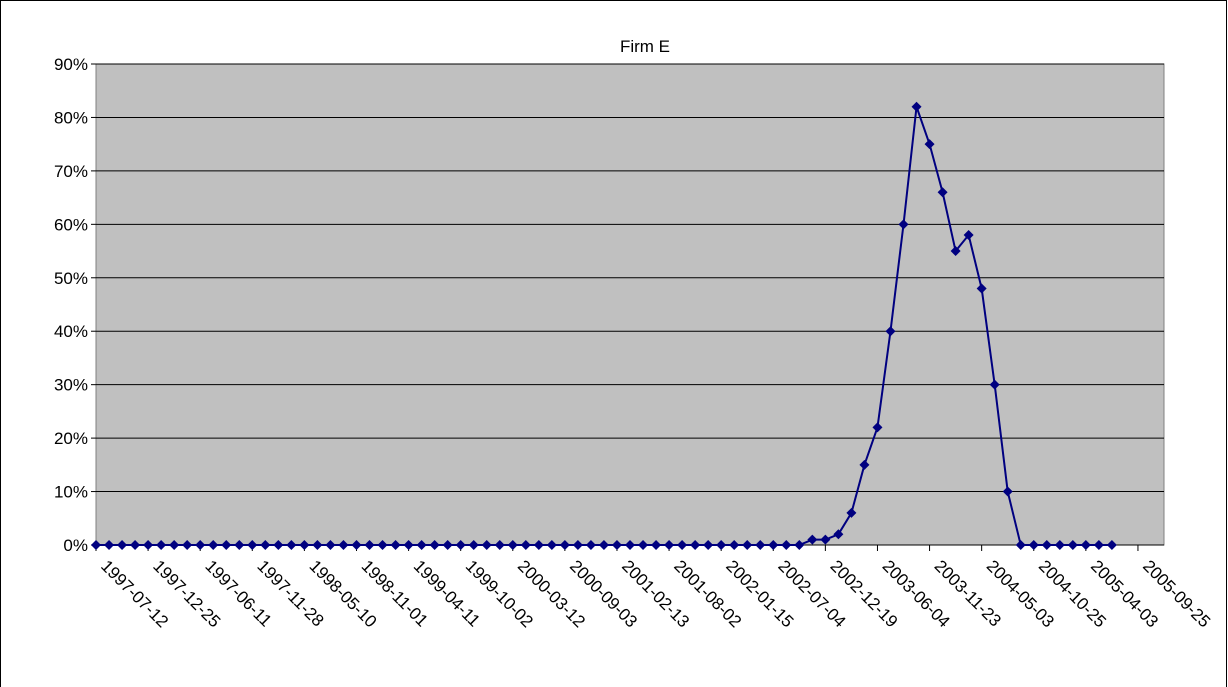 This screenshot has width=1228, height=687. Describe the element at coordinates (71, 385) in the screenshot. I see `y-tick-label: 30%` at that location.